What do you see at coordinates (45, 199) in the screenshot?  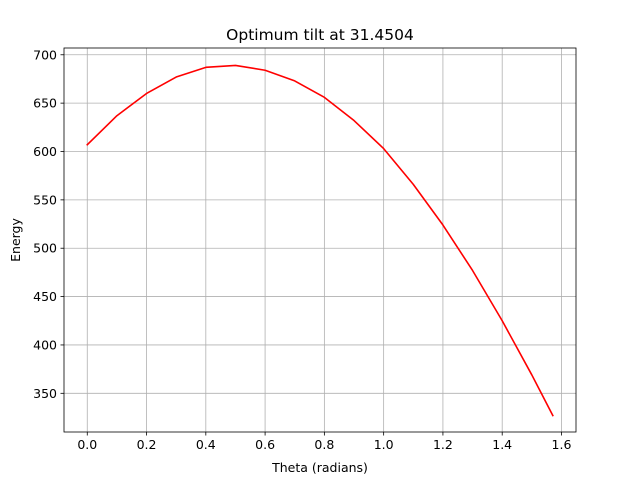 I see `y-tick-label: 550` at bounding box center [45, 199].